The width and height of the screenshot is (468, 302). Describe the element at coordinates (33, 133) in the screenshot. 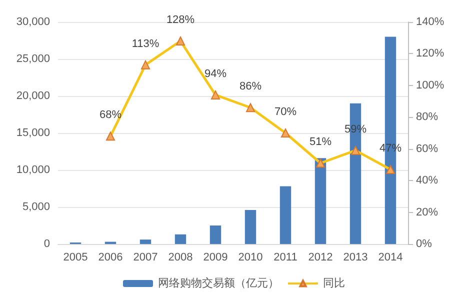

I see `y-tick-label: 15,000` at that location.